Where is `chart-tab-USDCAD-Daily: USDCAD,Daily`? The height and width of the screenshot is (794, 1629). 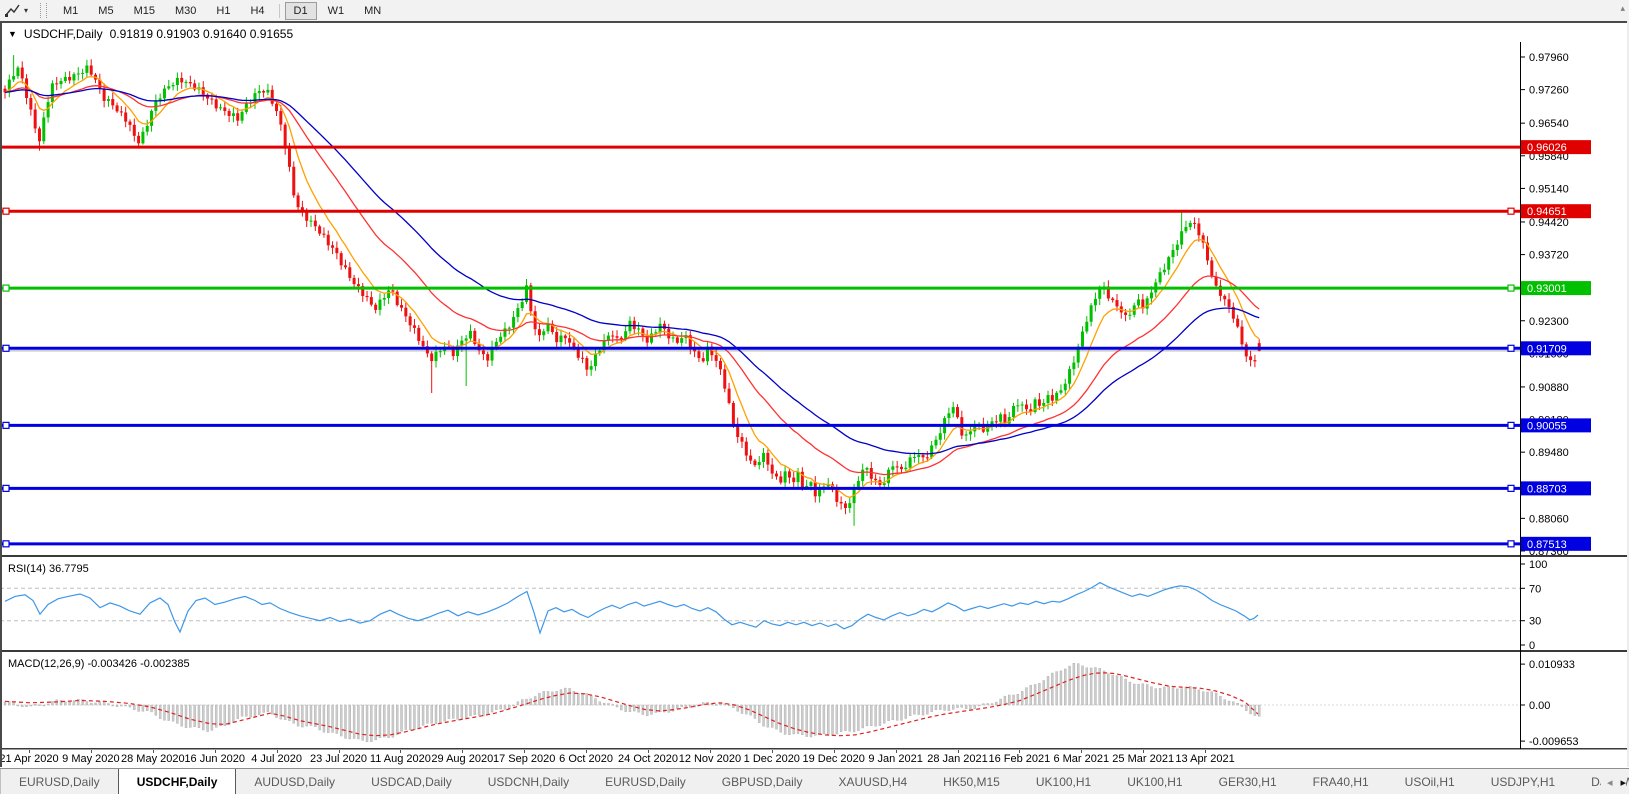
chart-tab-USDCAD-Daily: USDCAD,Daily is located at coordinates (411, 782).